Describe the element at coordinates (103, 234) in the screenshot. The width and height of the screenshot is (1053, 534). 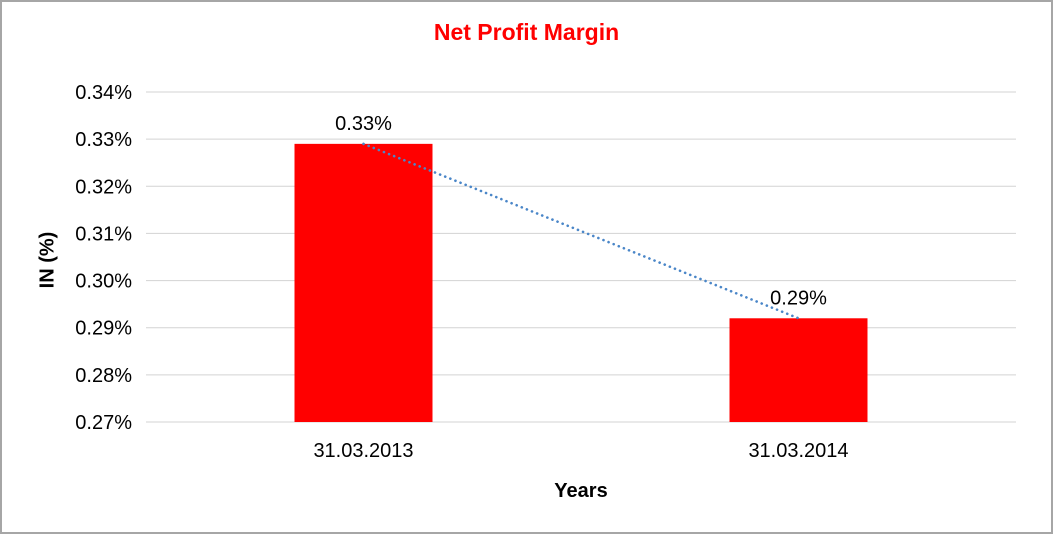
I see `y-tick-label: 0.31%` at that location.